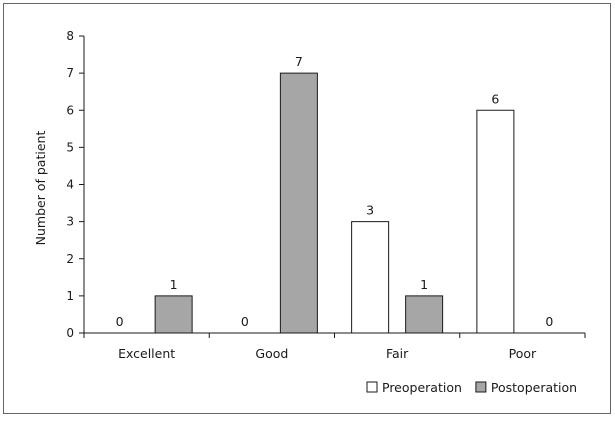 The height and width of the screenshot is (422, 615). I want to click on y-tick-label: 6, so click(70, 110).